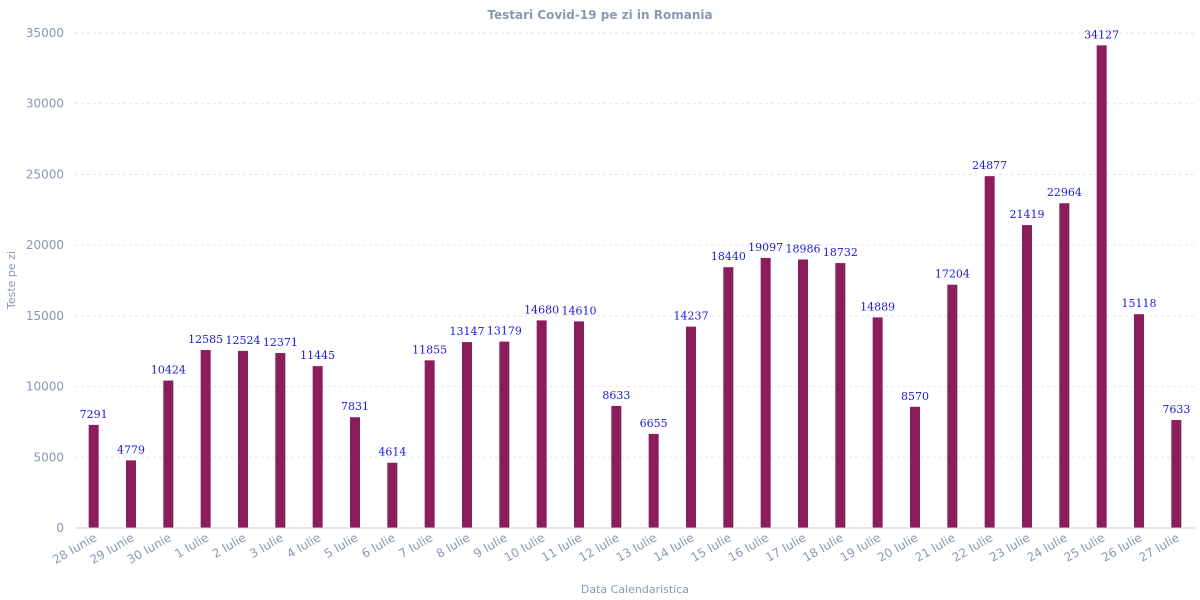 The width and height of the screenshot is (1200, 600). I want to click on x-tick-label: 10 Iulie, so click(524, 547).